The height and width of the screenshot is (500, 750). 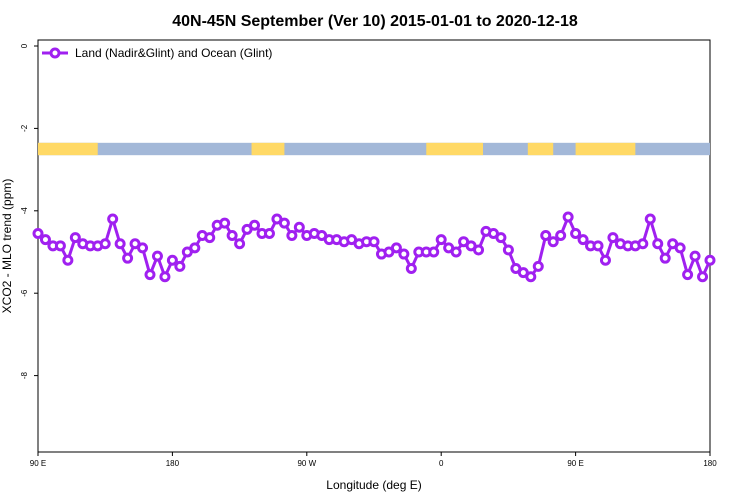 I want to click on x-tick-label: 0, so click(x=441, y=463).